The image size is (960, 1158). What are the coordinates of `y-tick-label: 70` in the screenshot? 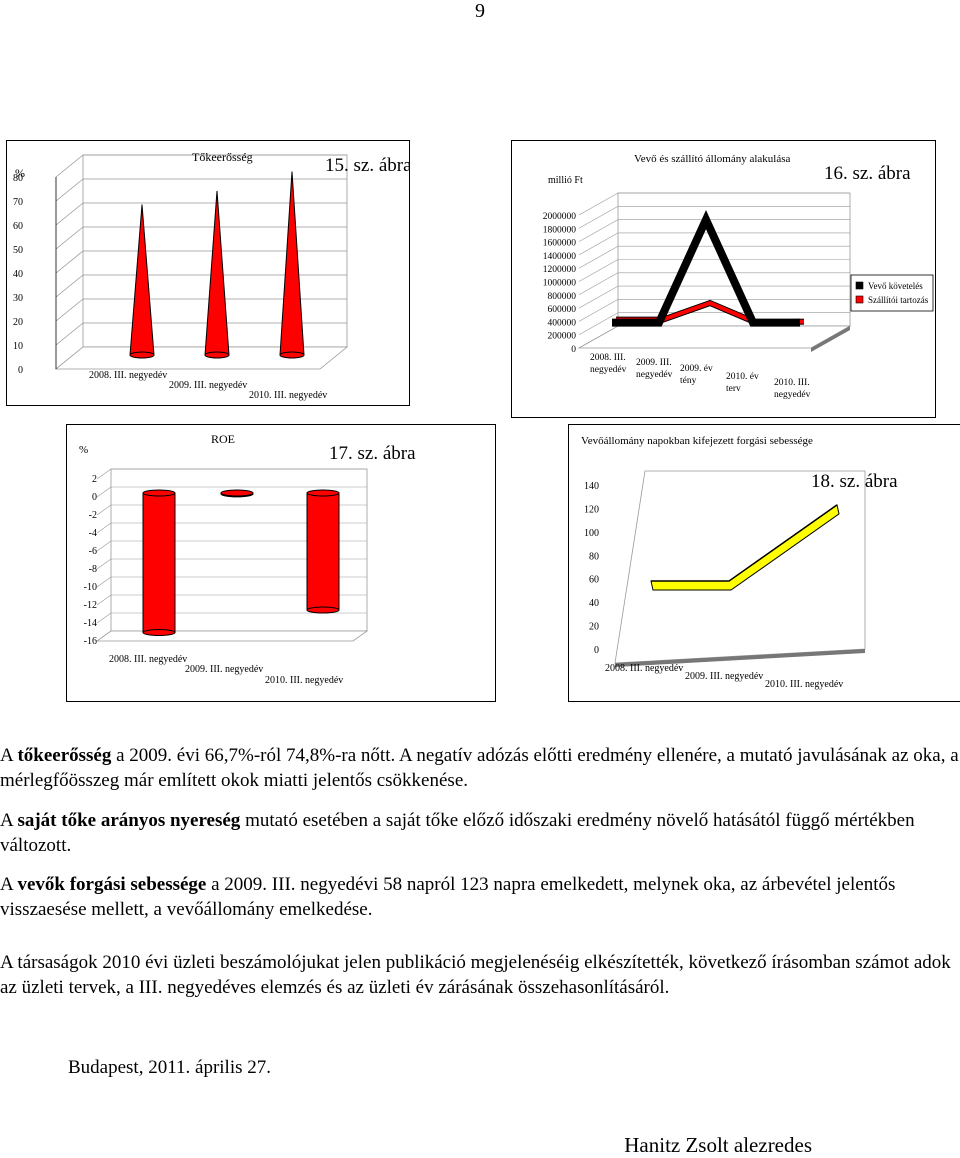 It's located at (18, 202).